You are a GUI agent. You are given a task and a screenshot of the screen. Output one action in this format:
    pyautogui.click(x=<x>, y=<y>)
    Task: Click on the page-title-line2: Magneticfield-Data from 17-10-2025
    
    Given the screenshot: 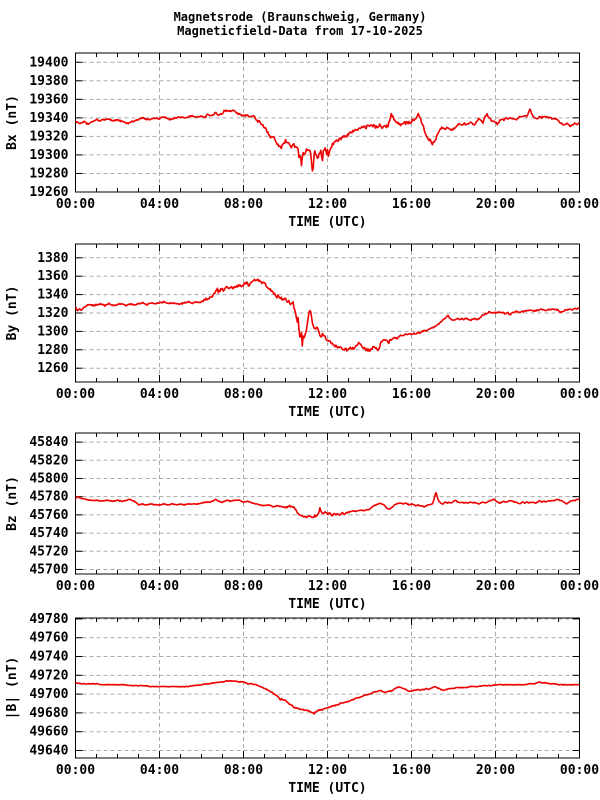 What is the action you would take?
    pyautogui.click(x=300, y=31)
    